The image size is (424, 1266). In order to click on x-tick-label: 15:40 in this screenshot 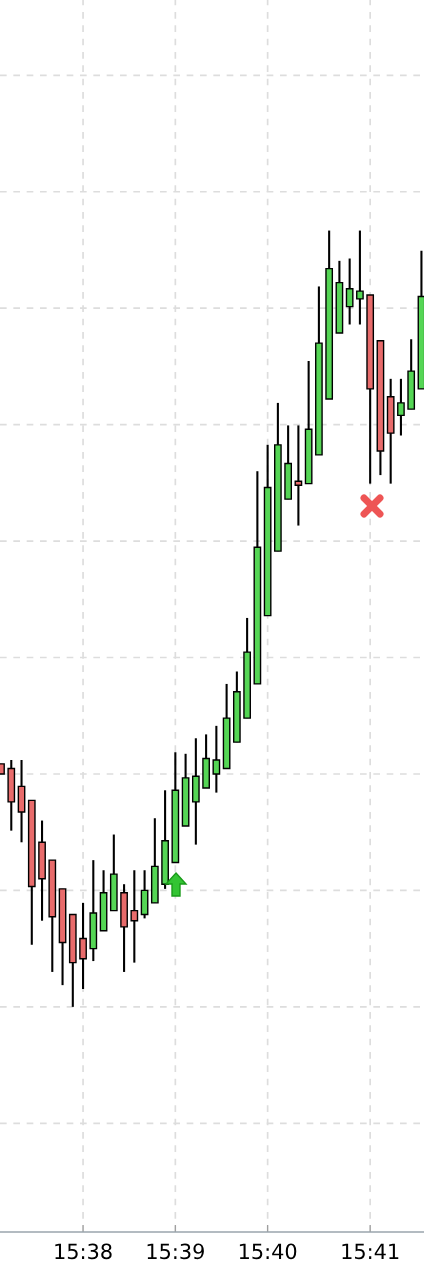, I will do `click(268, 1251)`.